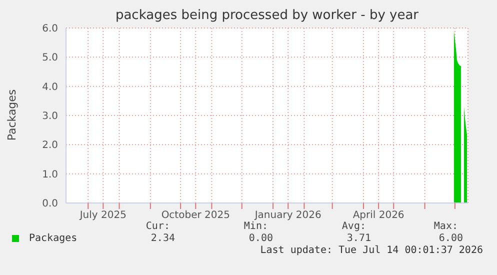 The image size is (497, 275). What do you see at coordinates (50, 29) in the screenshot?
I see `y-tick-label: 6.0` at bounding box center [50, 29].